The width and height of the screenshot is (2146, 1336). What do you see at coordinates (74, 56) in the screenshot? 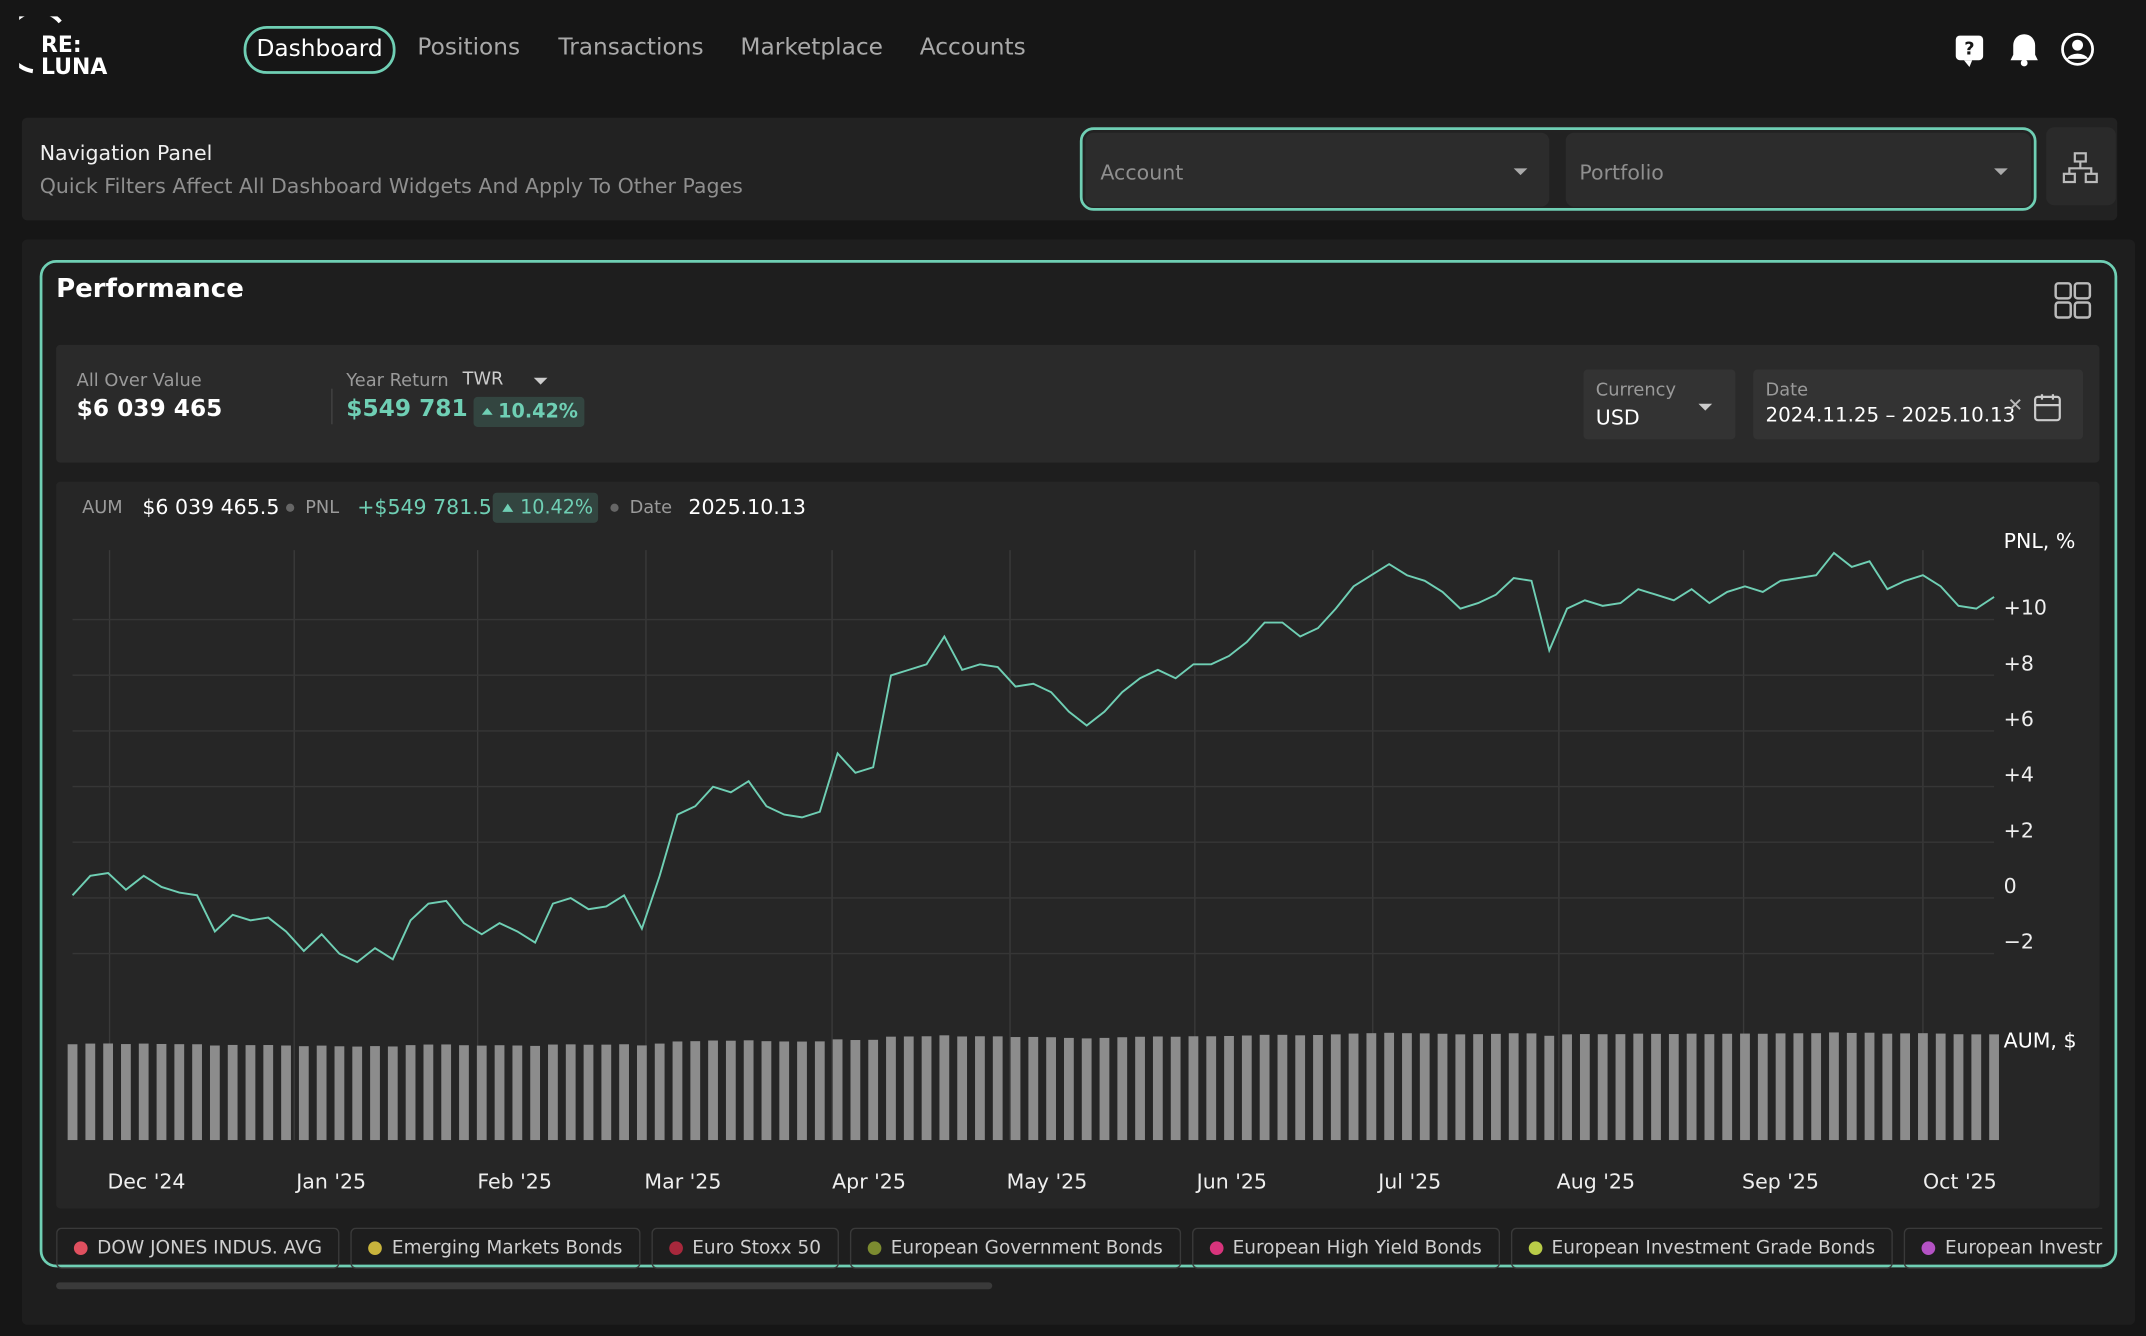
I see `logo-text: RE: LUNA` at bounding box center [74, 56].